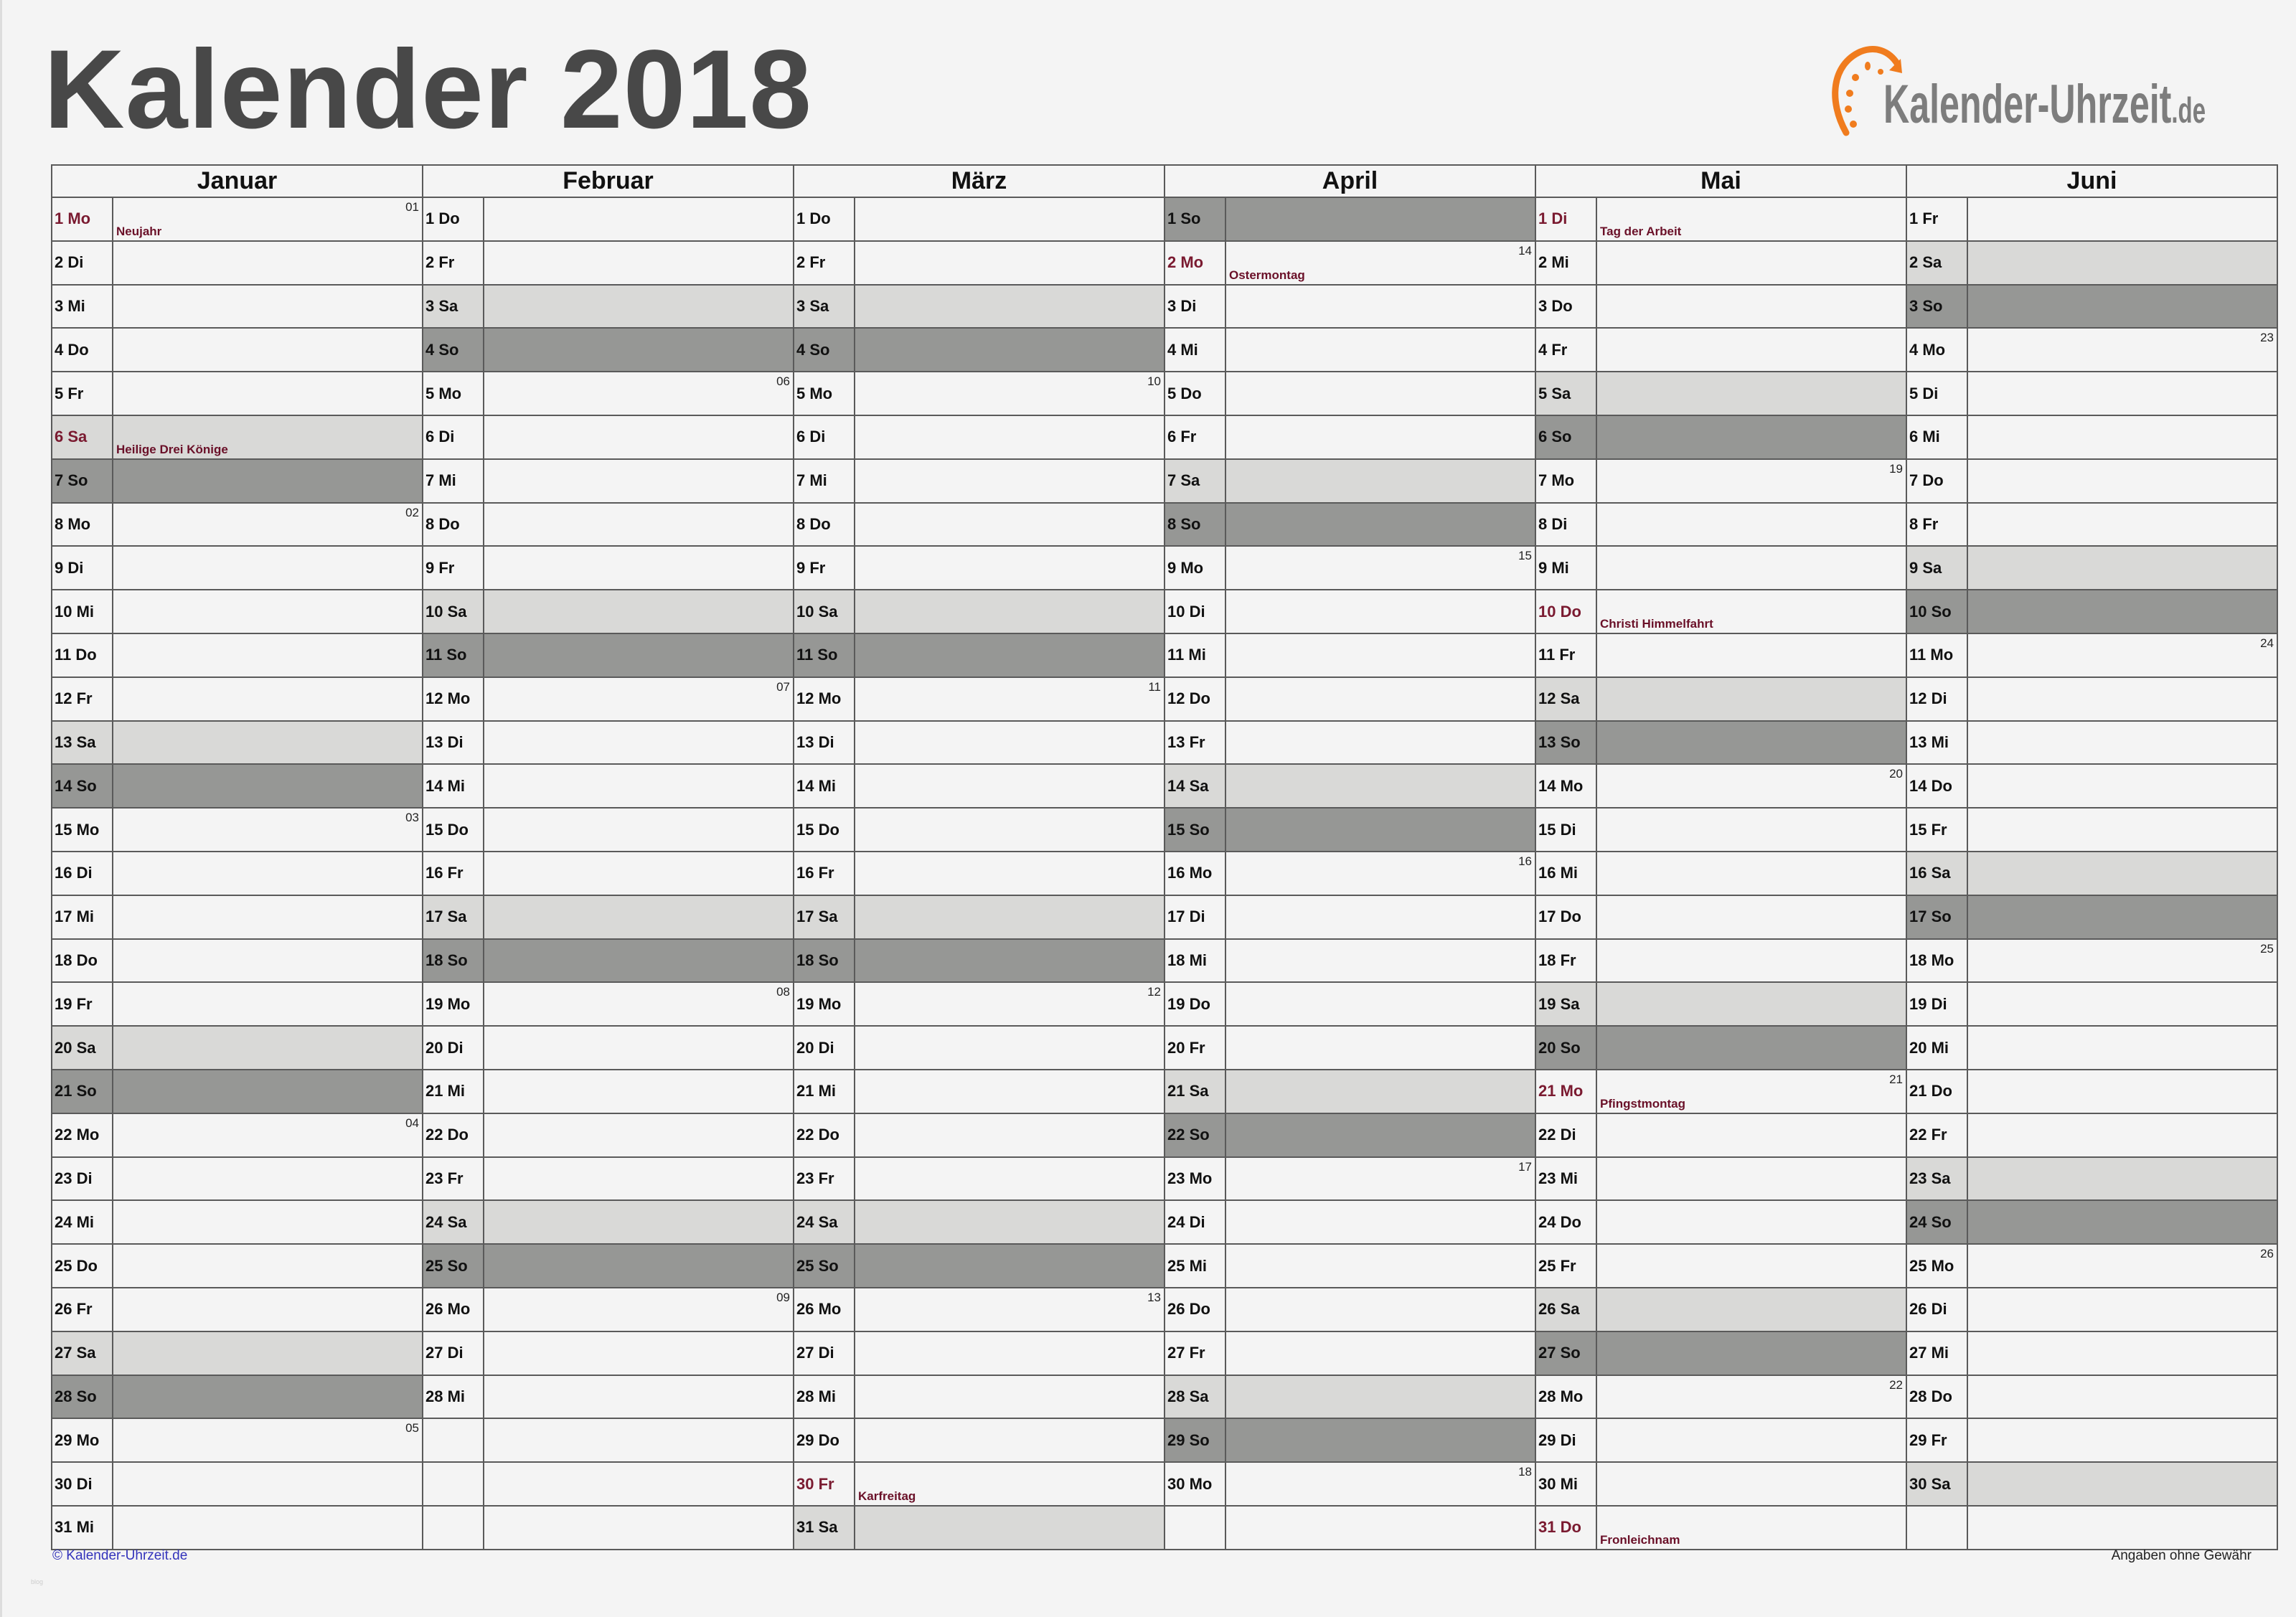 Image resolution: width=2296 pixels, height=1617 pixels. What do you see at coordinates (1752, 1091) in the screenshot?
I see `day-note-cell: Pfingstmontag 21` at bounding box center [1752, 1091].